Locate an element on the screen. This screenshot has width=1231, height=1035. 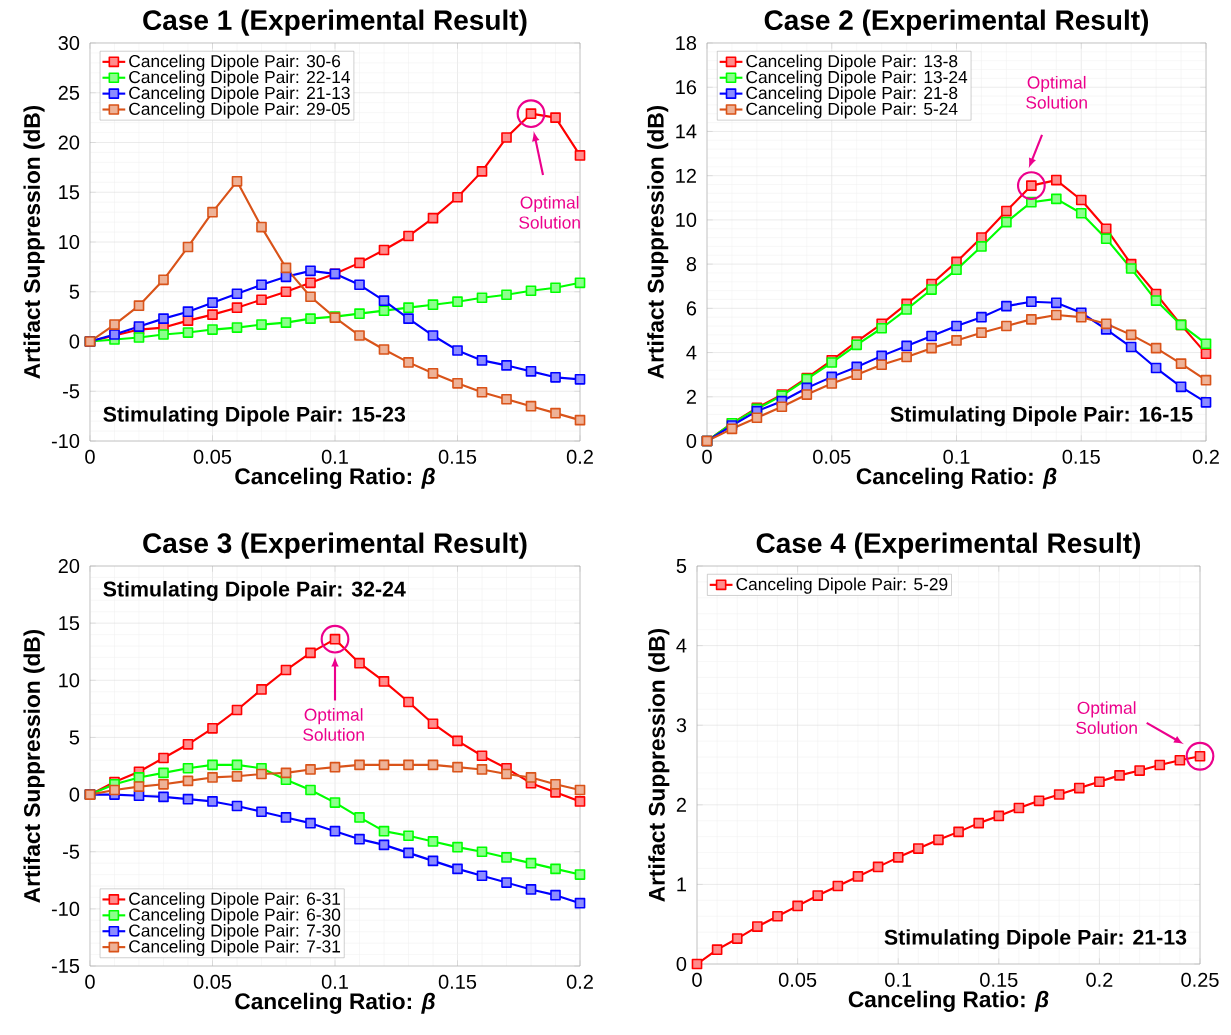
annotation: Stimulating Dipole Pair: 32-24 is located at coordinates (254, 590).